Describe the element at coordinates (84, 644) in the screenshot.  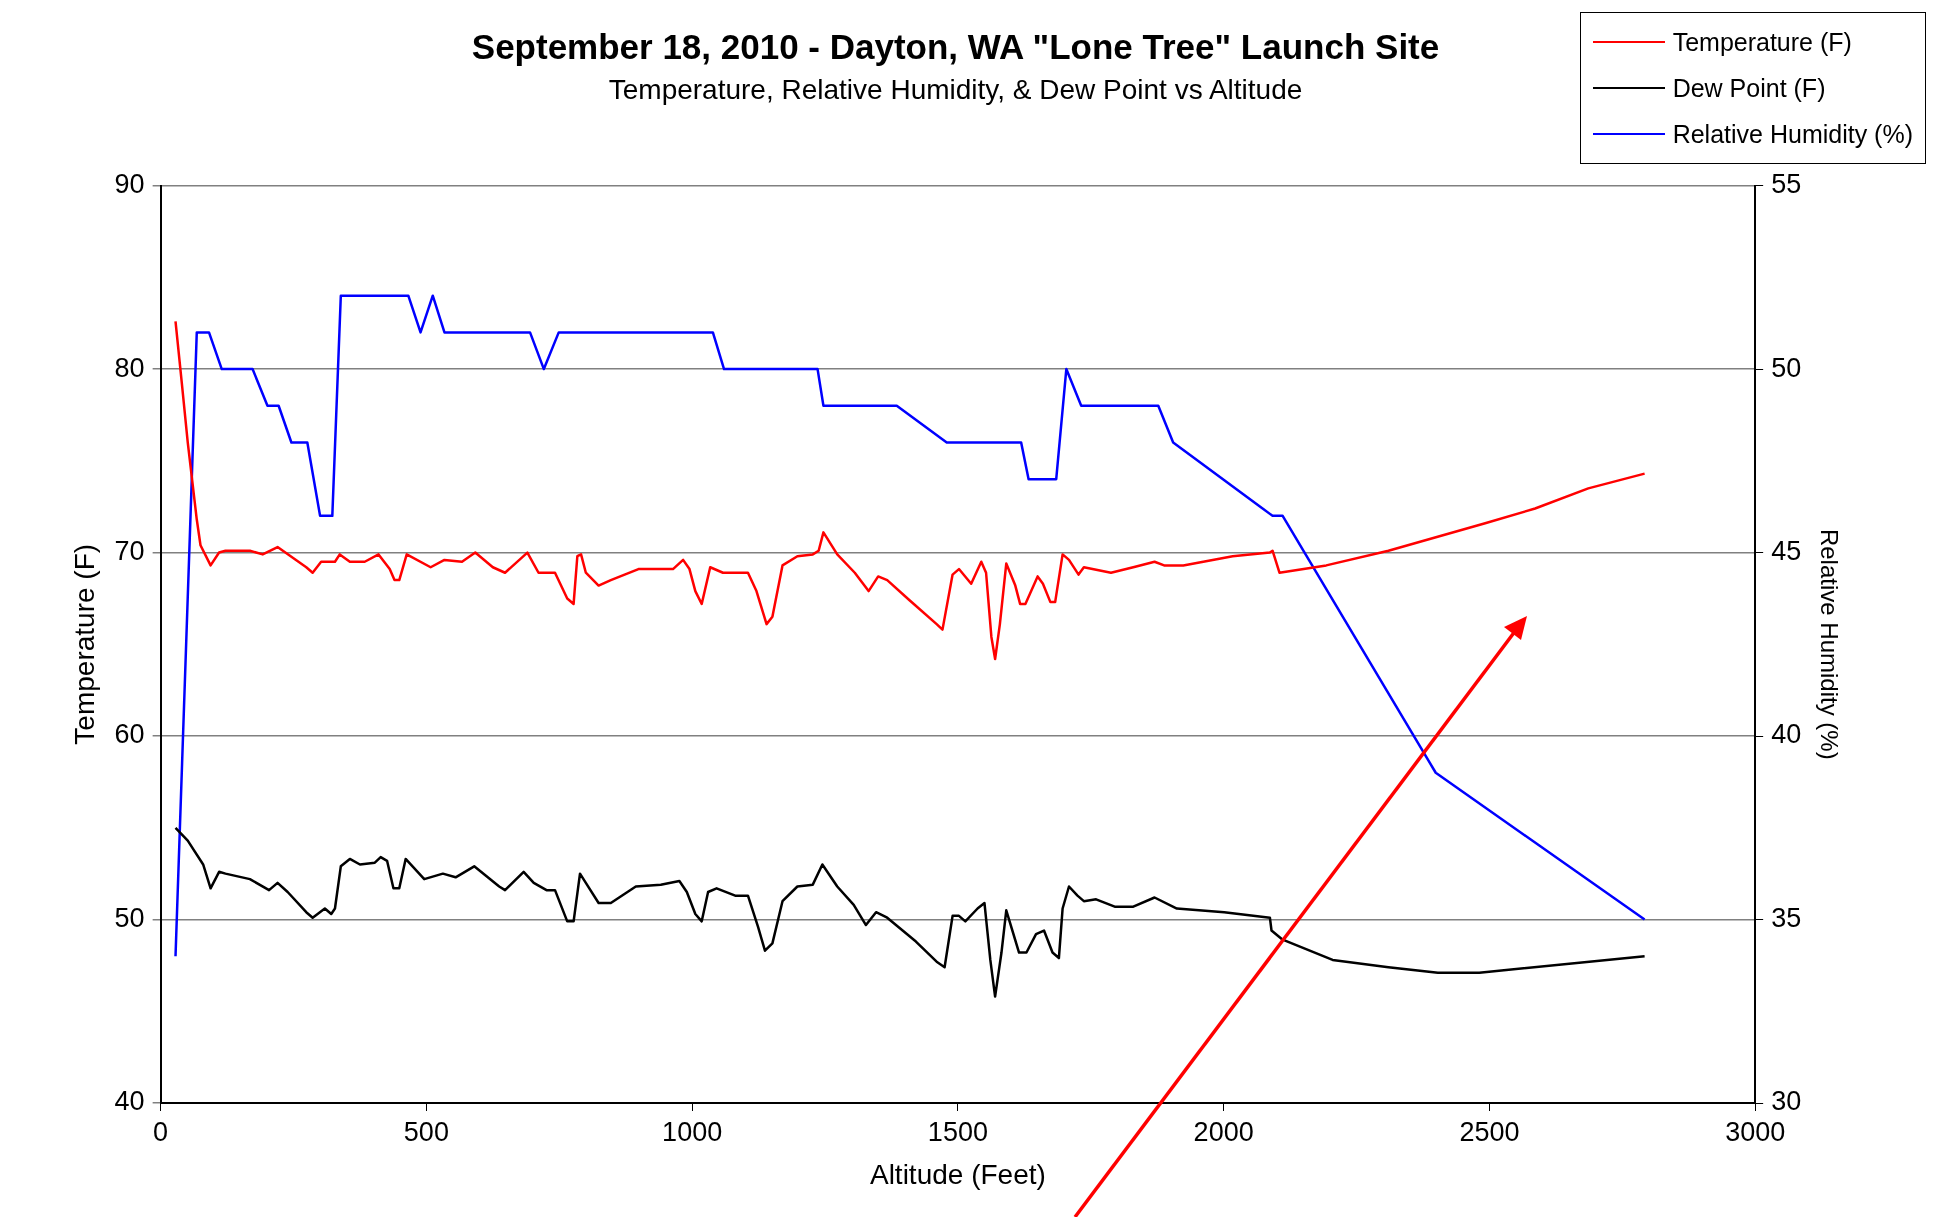
I see `y-axis-title: Temperature (F)` at that location.